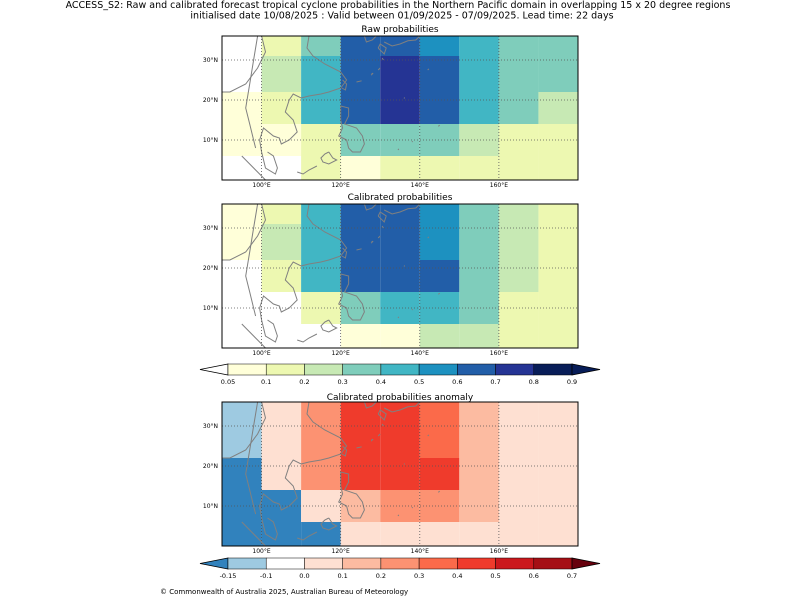 Image resolution: width=800 pixels, height=600 pixels. What do you see at coordinates (210, 466) in the screenshot?
I see `y-tick-label: 20°N` at bounding box center [210, 466].